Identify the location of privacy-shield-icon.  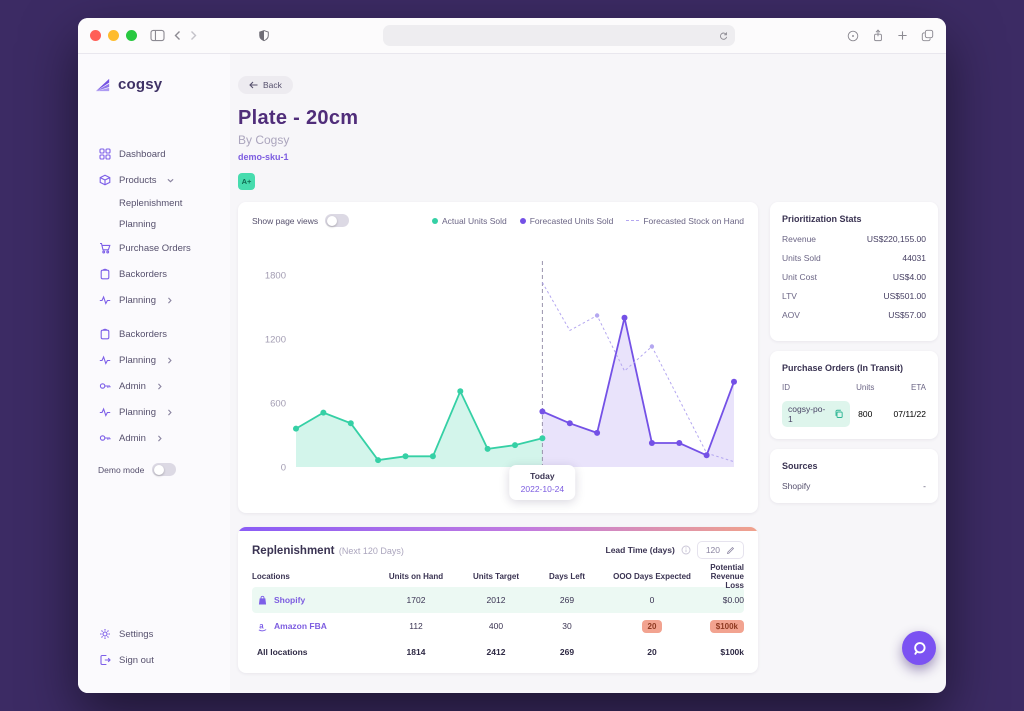
(264, 35).